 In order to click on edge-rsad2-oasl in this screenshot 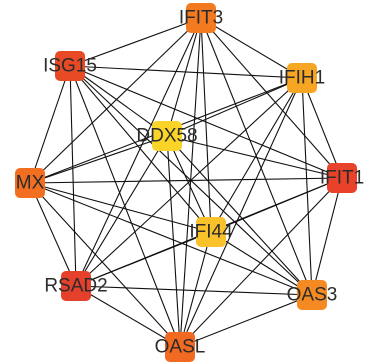, I will do `click(128, 316)`.